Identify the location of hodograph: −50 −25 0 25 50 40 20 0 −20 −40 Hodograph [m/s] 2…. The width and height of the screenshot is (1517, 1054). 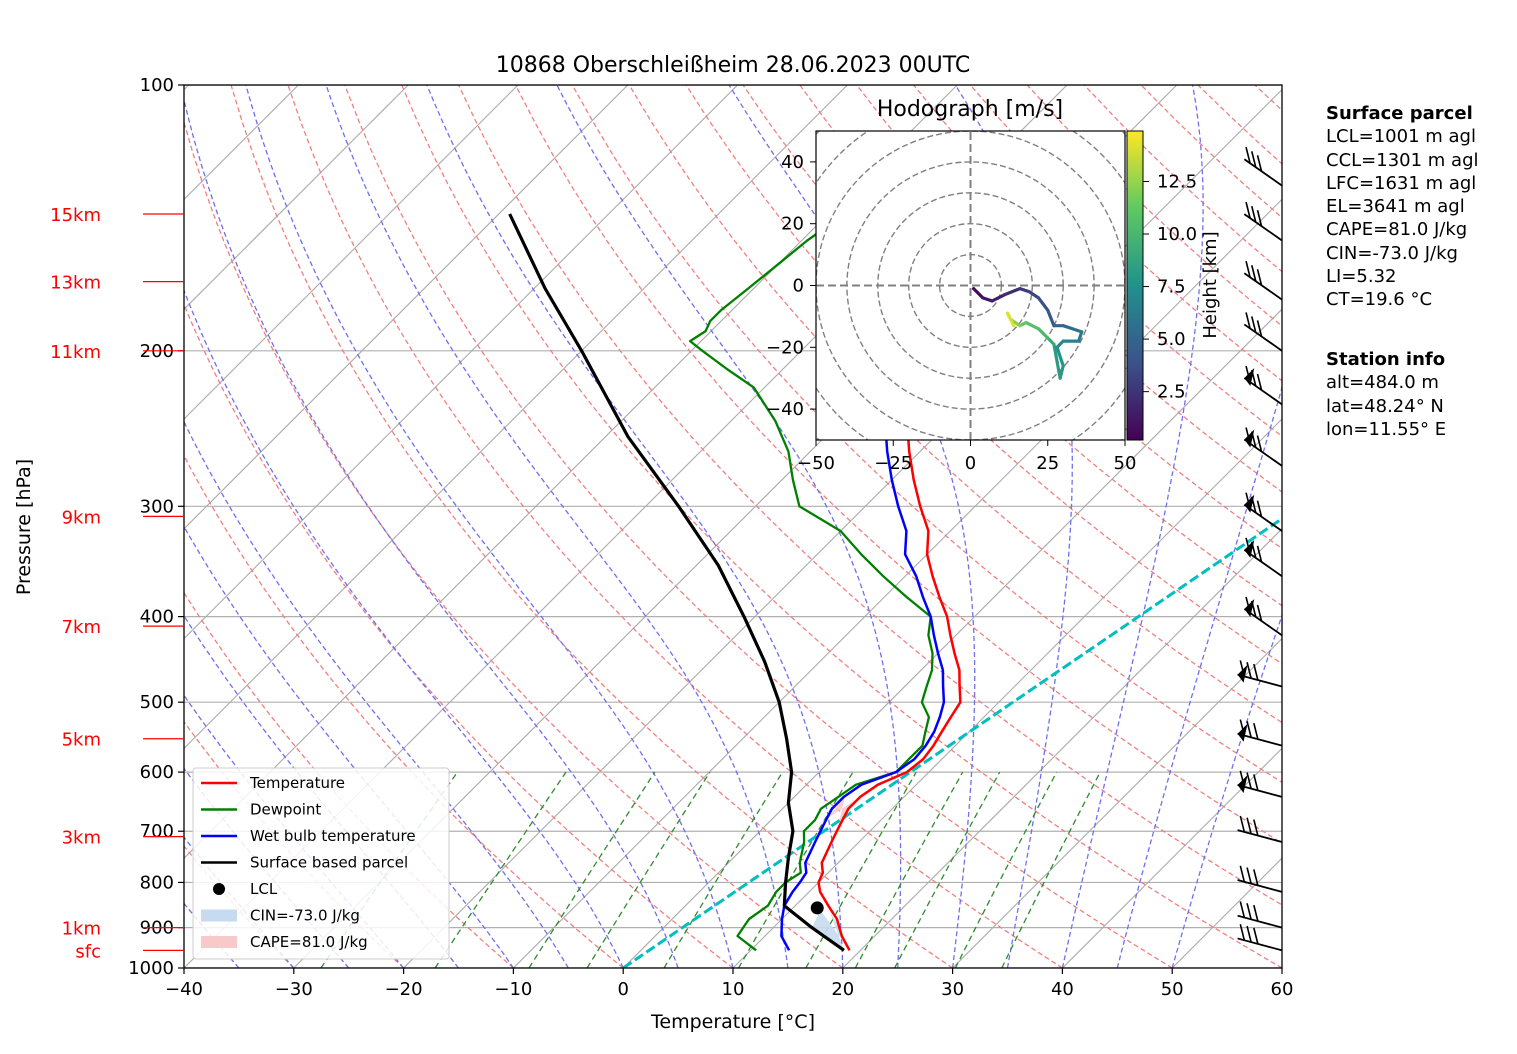
(993, 285).